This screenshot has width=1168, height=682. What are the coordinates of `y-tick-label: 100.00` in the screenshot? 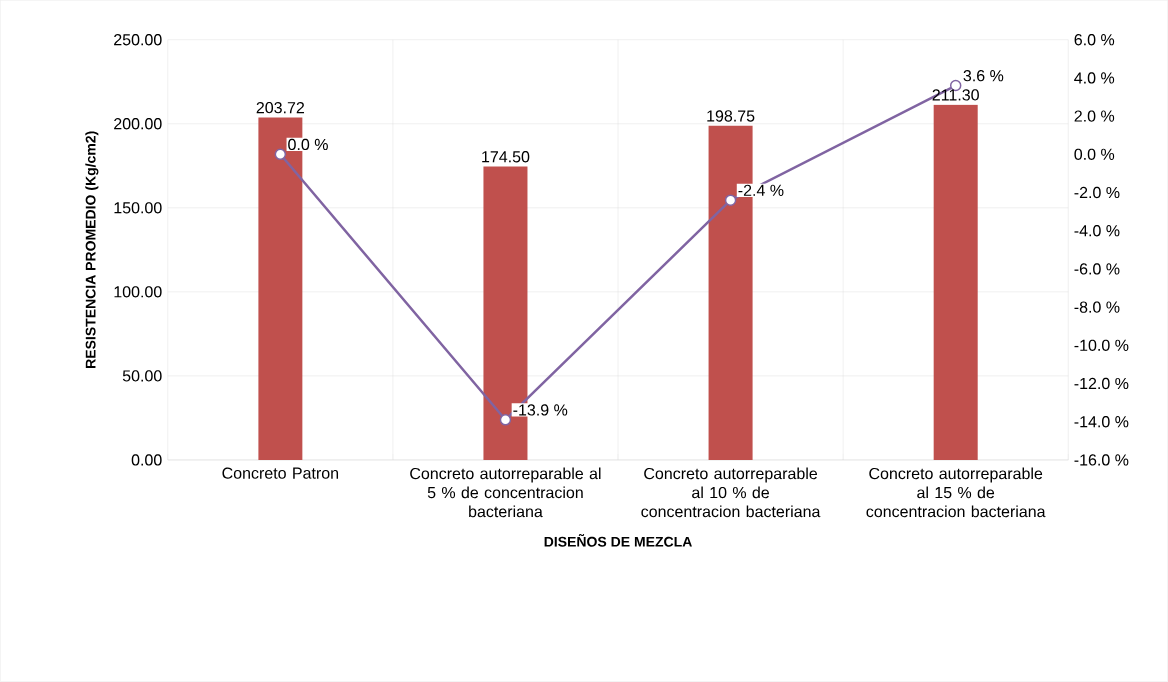 It's located at (138, 292).